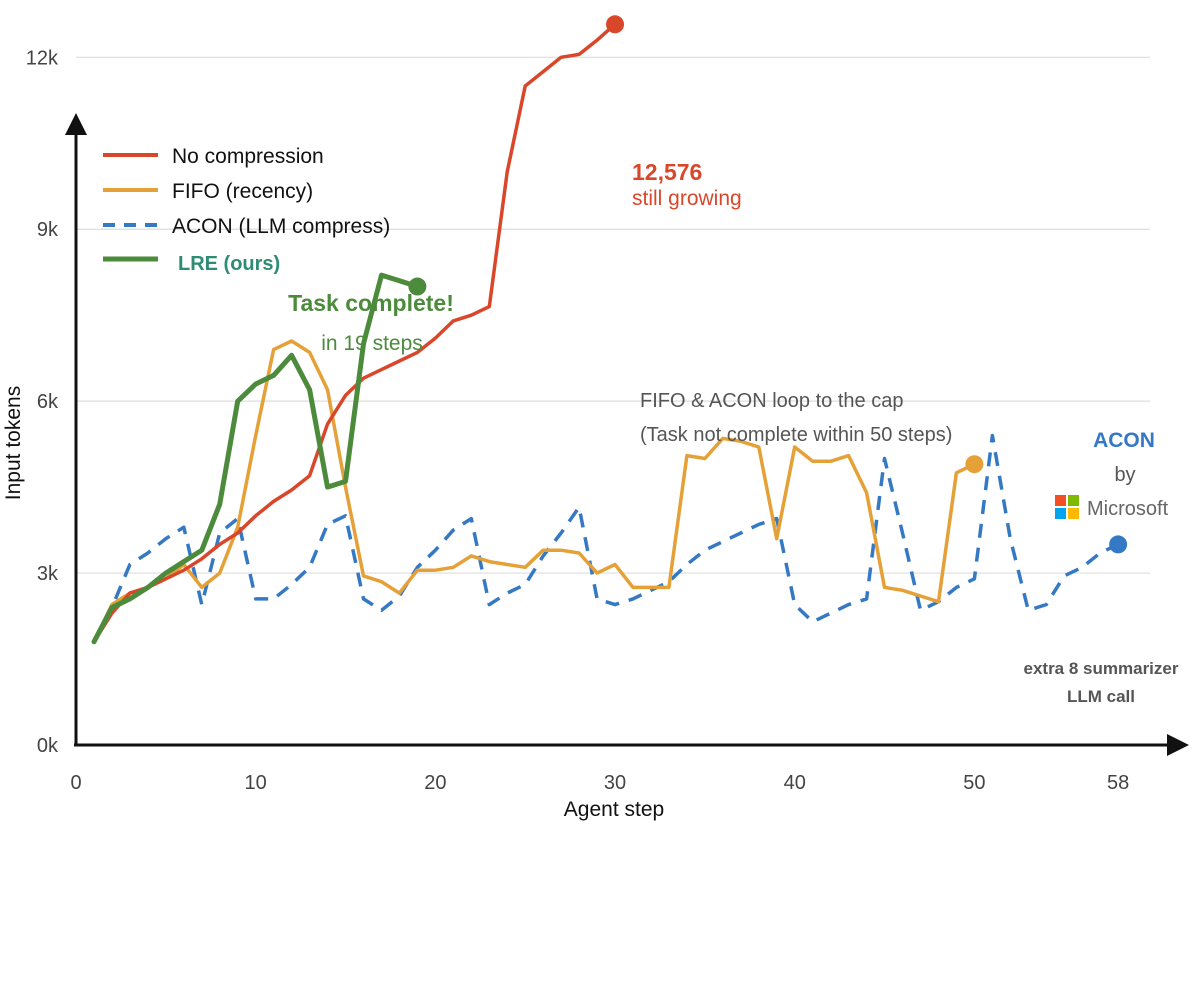  I want to click on annotation-acon-company: Microsoft, so click(1128, 509).